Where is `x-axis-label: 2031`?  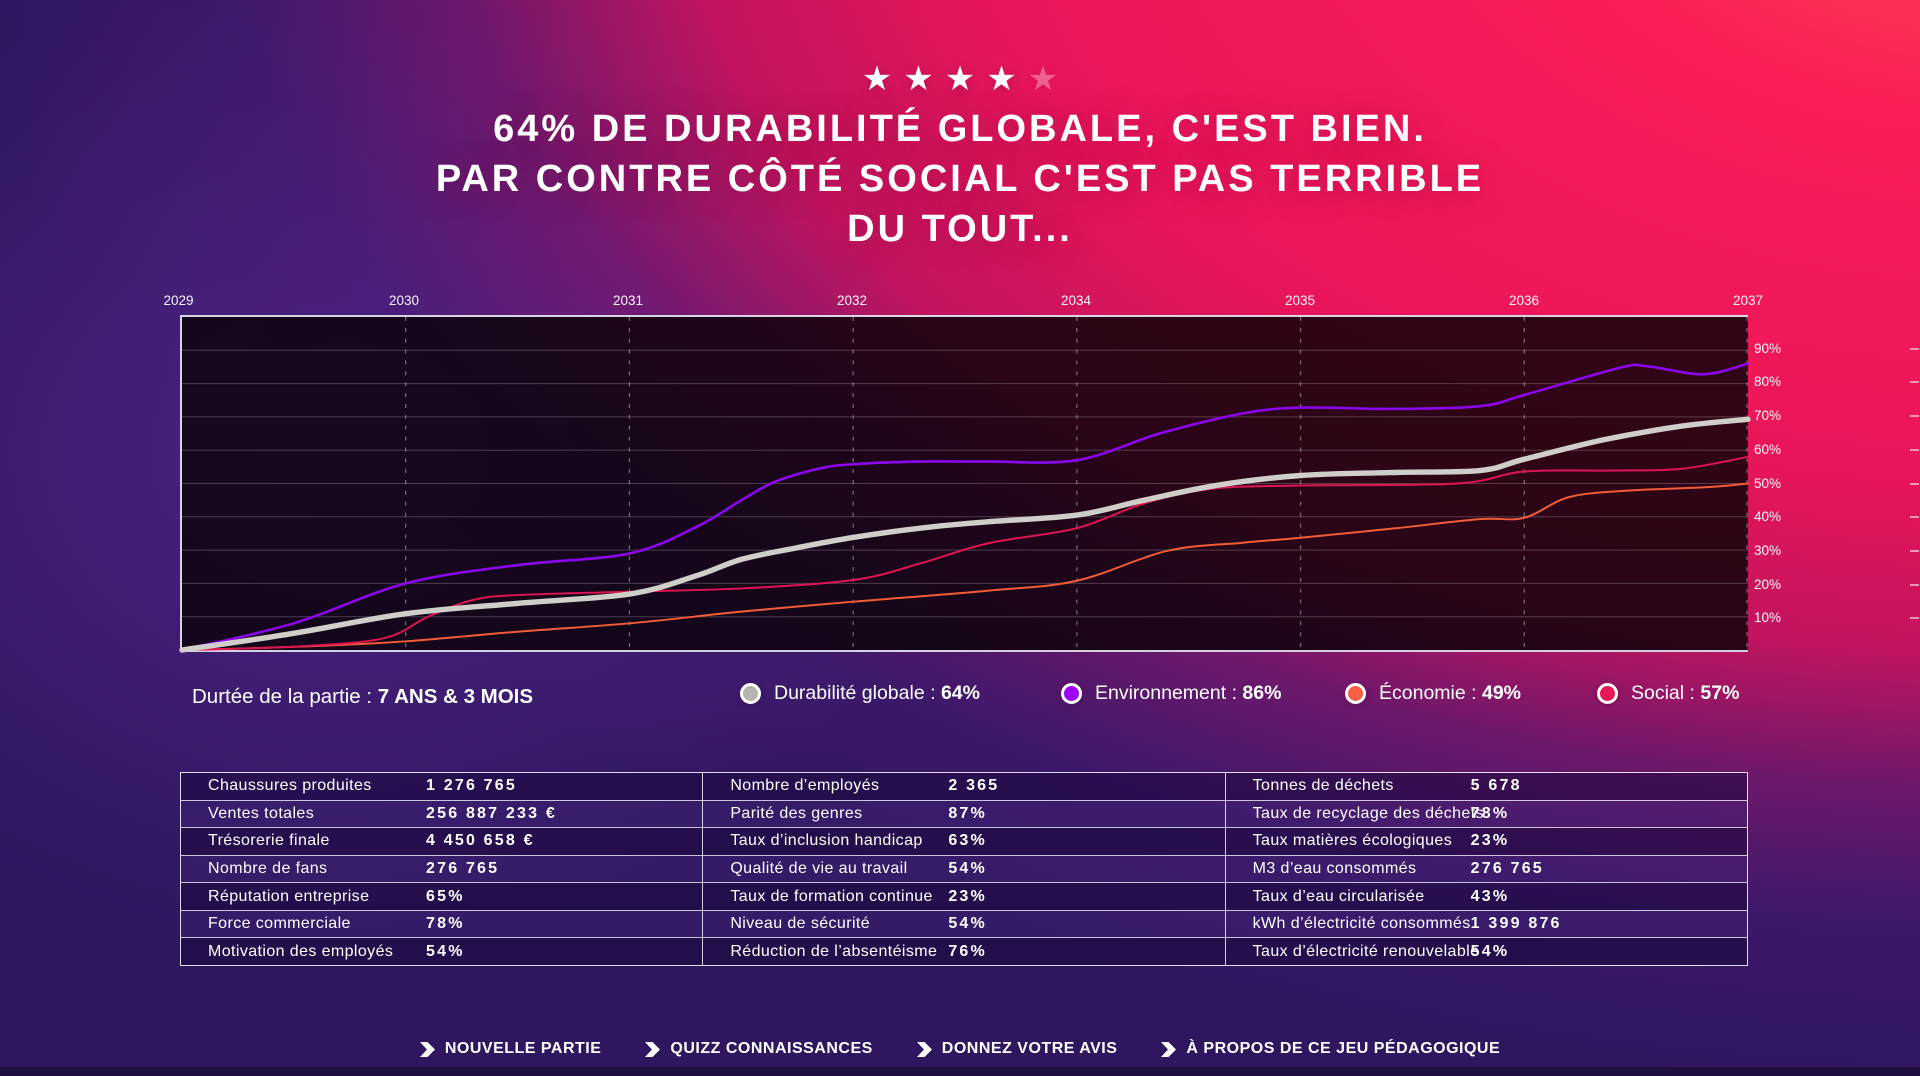 x-axis-label: 2031 is located at coordinates (628, 300).